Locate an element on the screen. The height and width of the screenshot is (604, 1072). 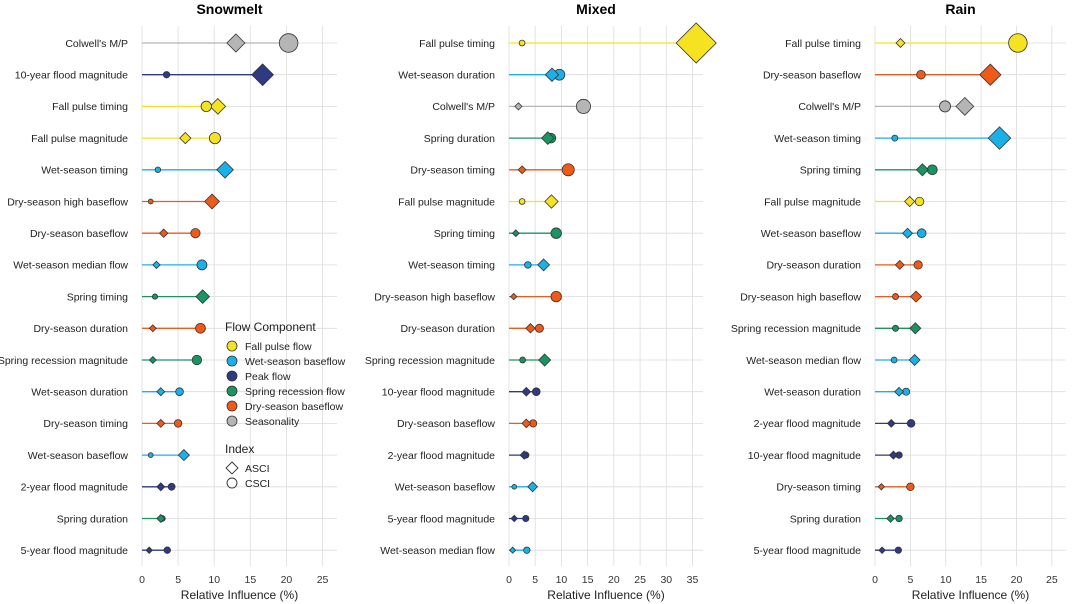
mixed-xtick-label: 5 is located at coordinates (535, 580).